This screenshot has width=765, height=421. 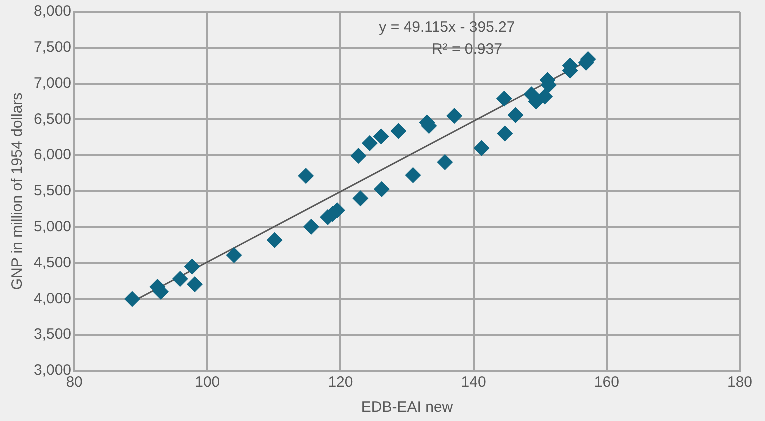 What do you see at coordinates (53, 47) in the screenshot?
I see `y-tick-label: 7,500` at bounding box center [53, 47].